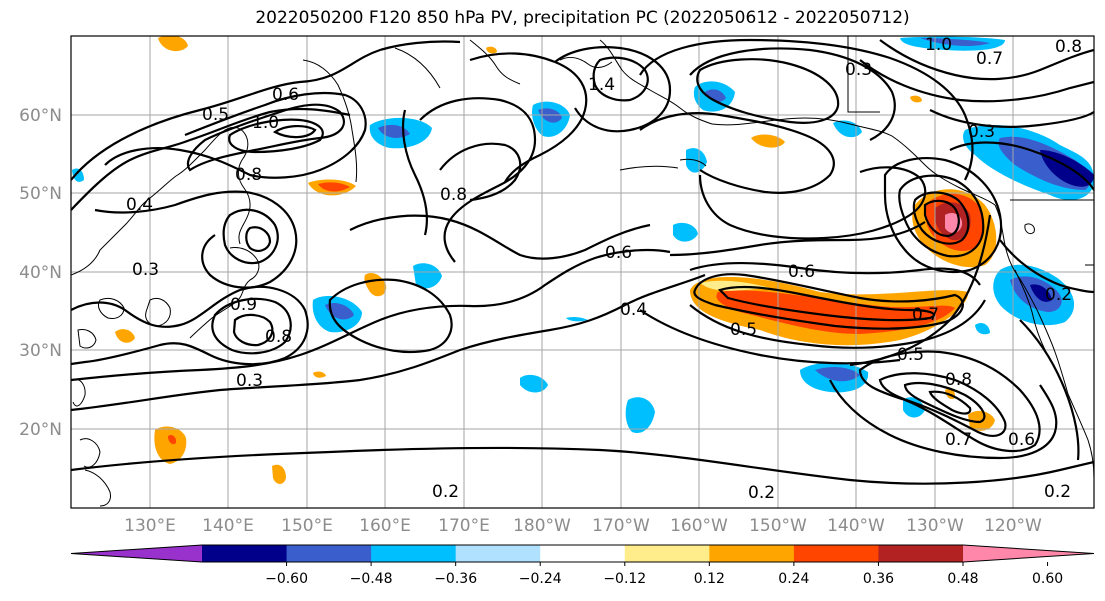  What do you see at coordinates (371, 579) in the screenshot?
I see `colorbar-tick-label: −0.48` at bounding box center [371, 579].